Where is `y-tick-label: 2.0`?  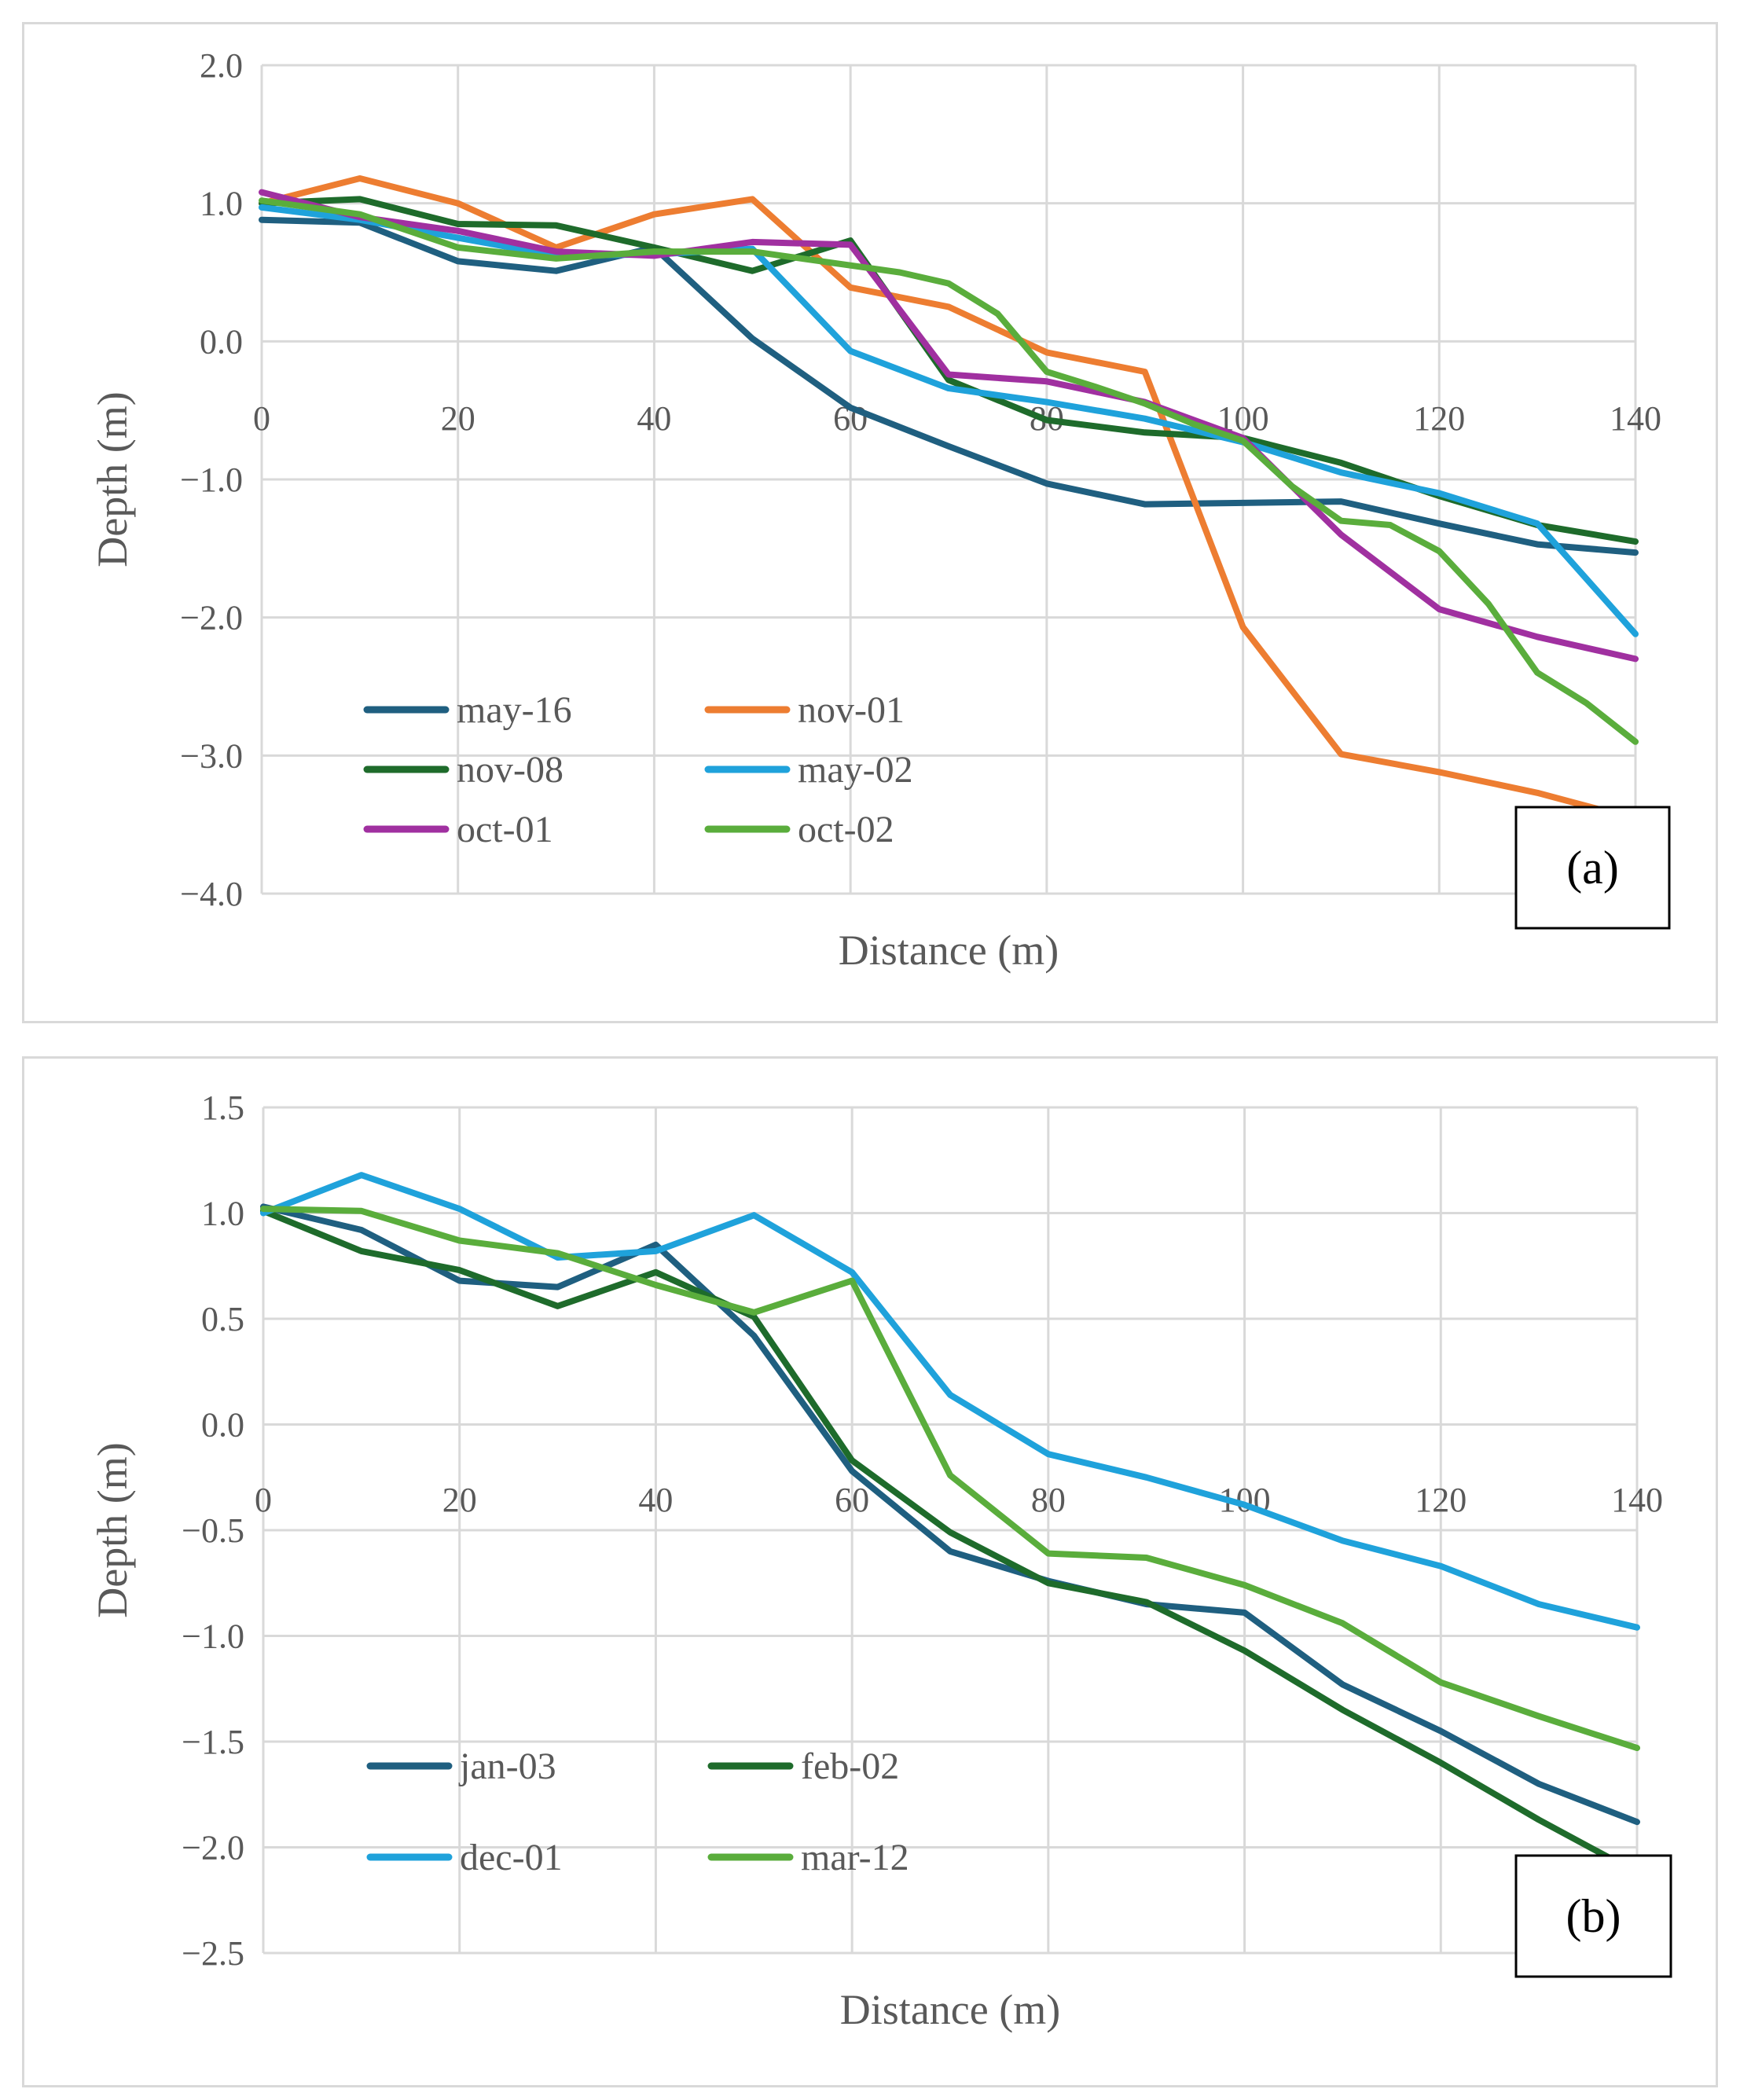
y-tick-label: 2.0 is located at coordinates (221, 65).